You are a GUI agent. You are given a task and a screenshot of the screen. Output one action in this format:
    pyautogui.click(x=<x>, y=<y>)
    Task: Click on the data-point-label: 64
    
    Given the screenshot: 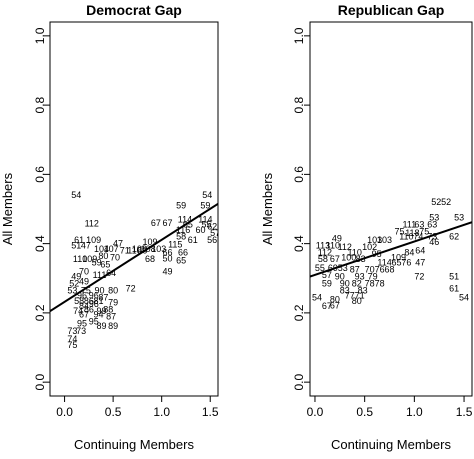 What is the action you would take?
    pyautogui.click(x=420, y=251)
    